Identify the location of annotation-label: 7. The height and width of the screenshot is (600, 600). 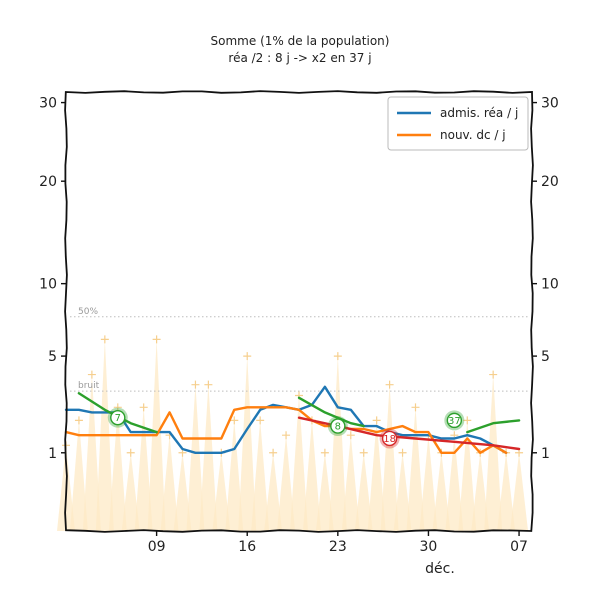
(118, 418).